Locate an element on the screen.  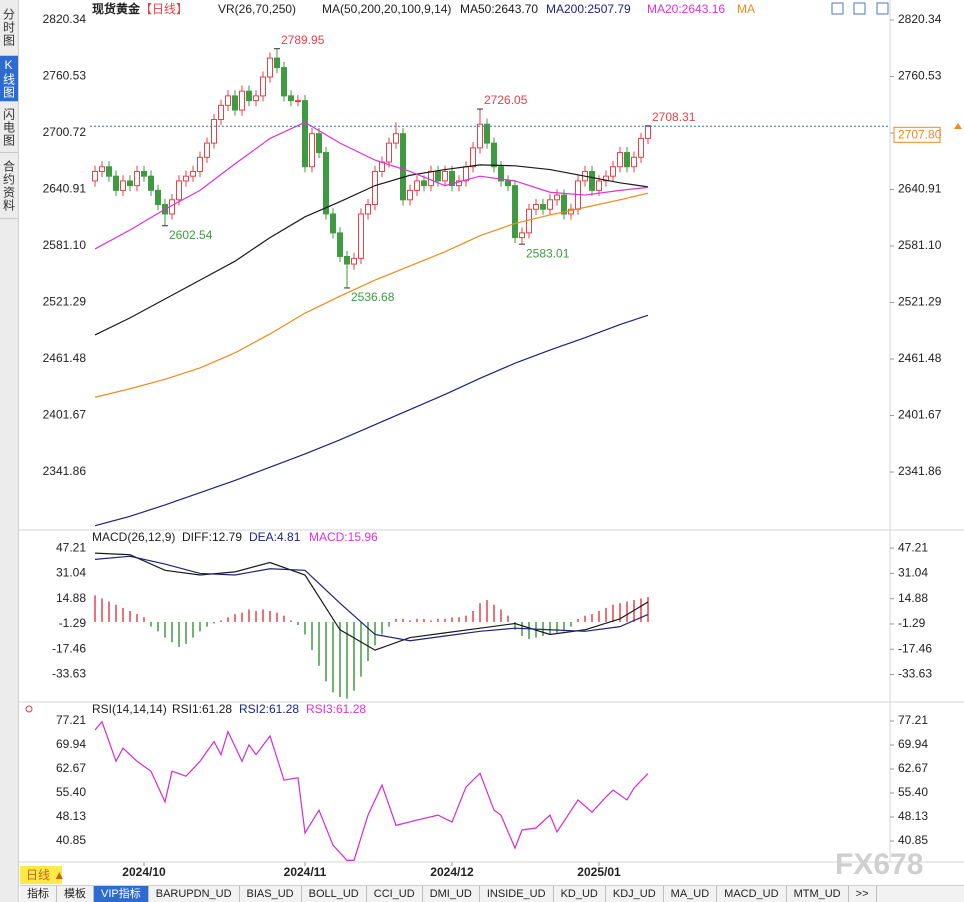
extreme-label: 2708.31 is located at coordinates (674, 117).